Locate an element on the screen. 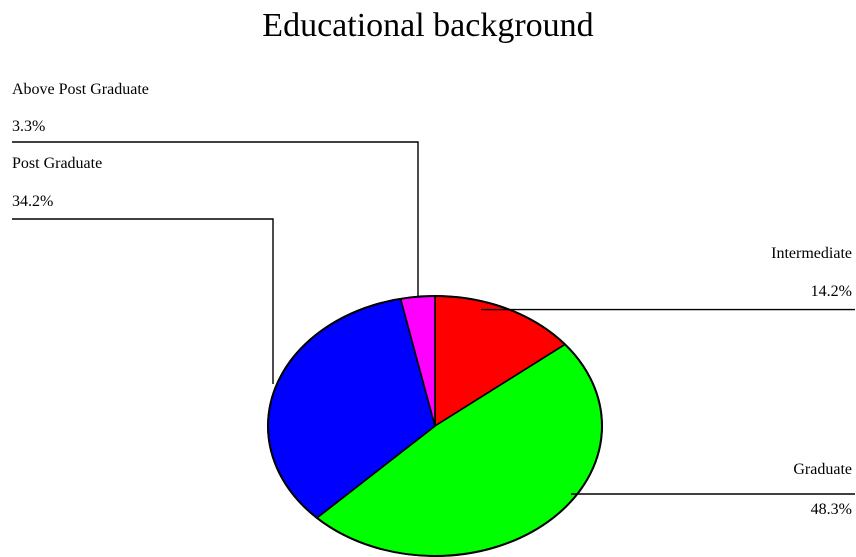  chart-title: Educational background is located at coordinates (428, 25).